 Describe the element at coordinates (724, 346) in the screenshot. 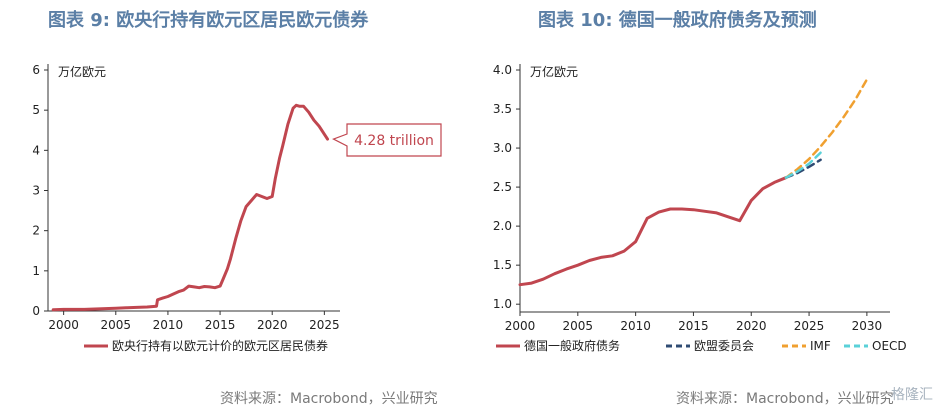

I see `legend-label-2: 欧盟委员会` at that location.